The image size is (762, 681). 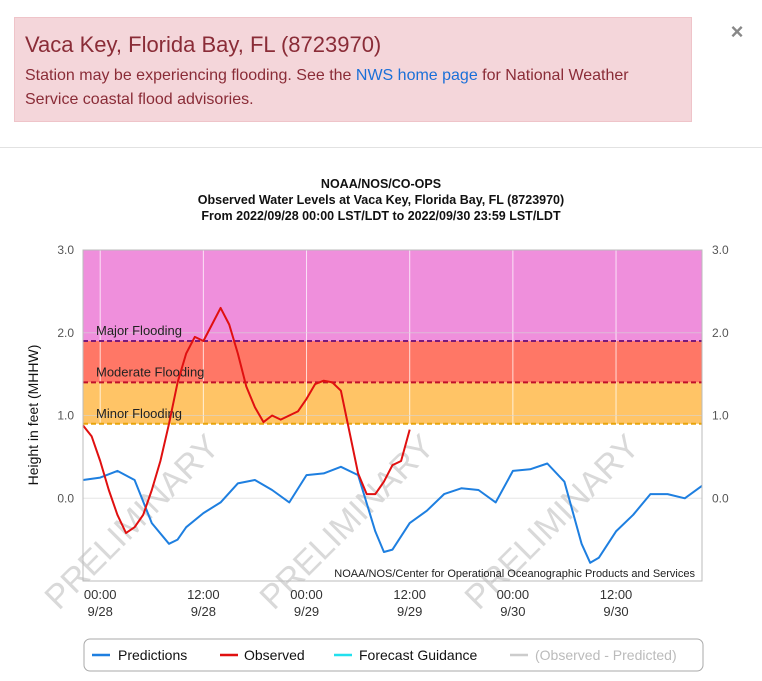 I want to click on threshold-label: Minor Flooding, so click(x=139, y=413).